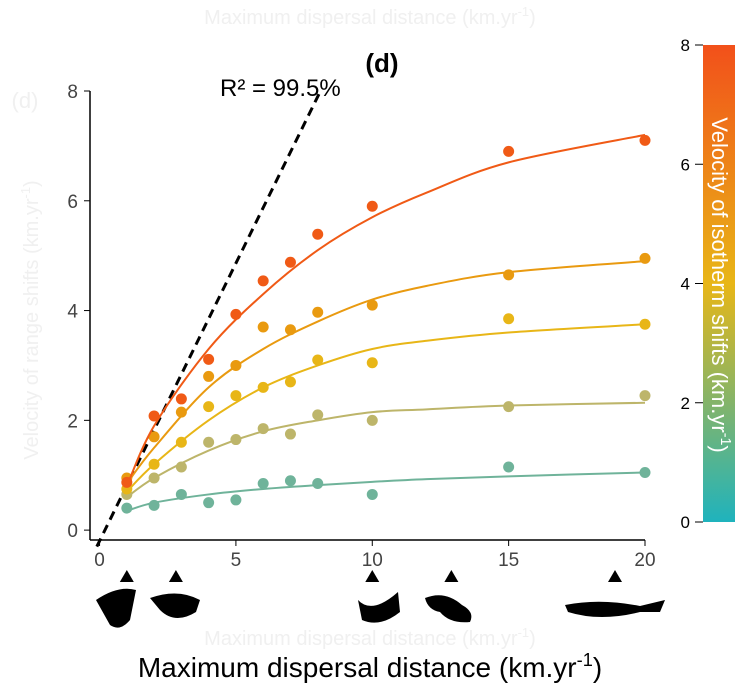  Describe the element at coordinates (72, 421) in the screenshot. I see `y-tick-label: 2` at that location.